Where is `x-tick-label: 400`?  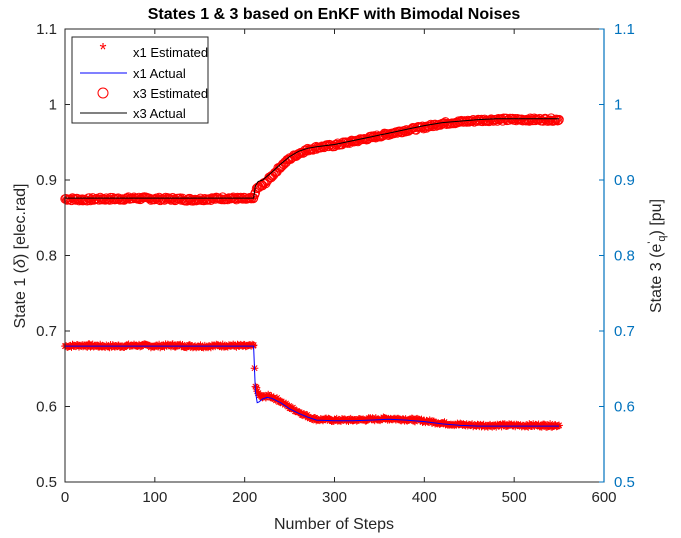 x-tick-label: 400 is located at coordinates (424, 497).